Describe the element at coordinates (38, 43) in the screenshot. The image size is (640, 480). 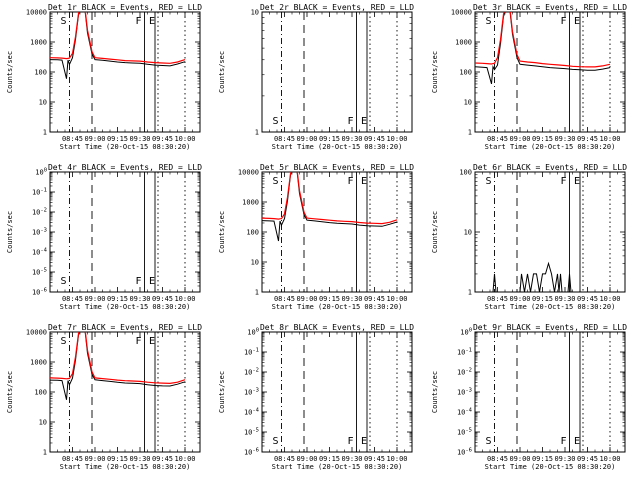
I see `y-tick-label: 1000` at that location.